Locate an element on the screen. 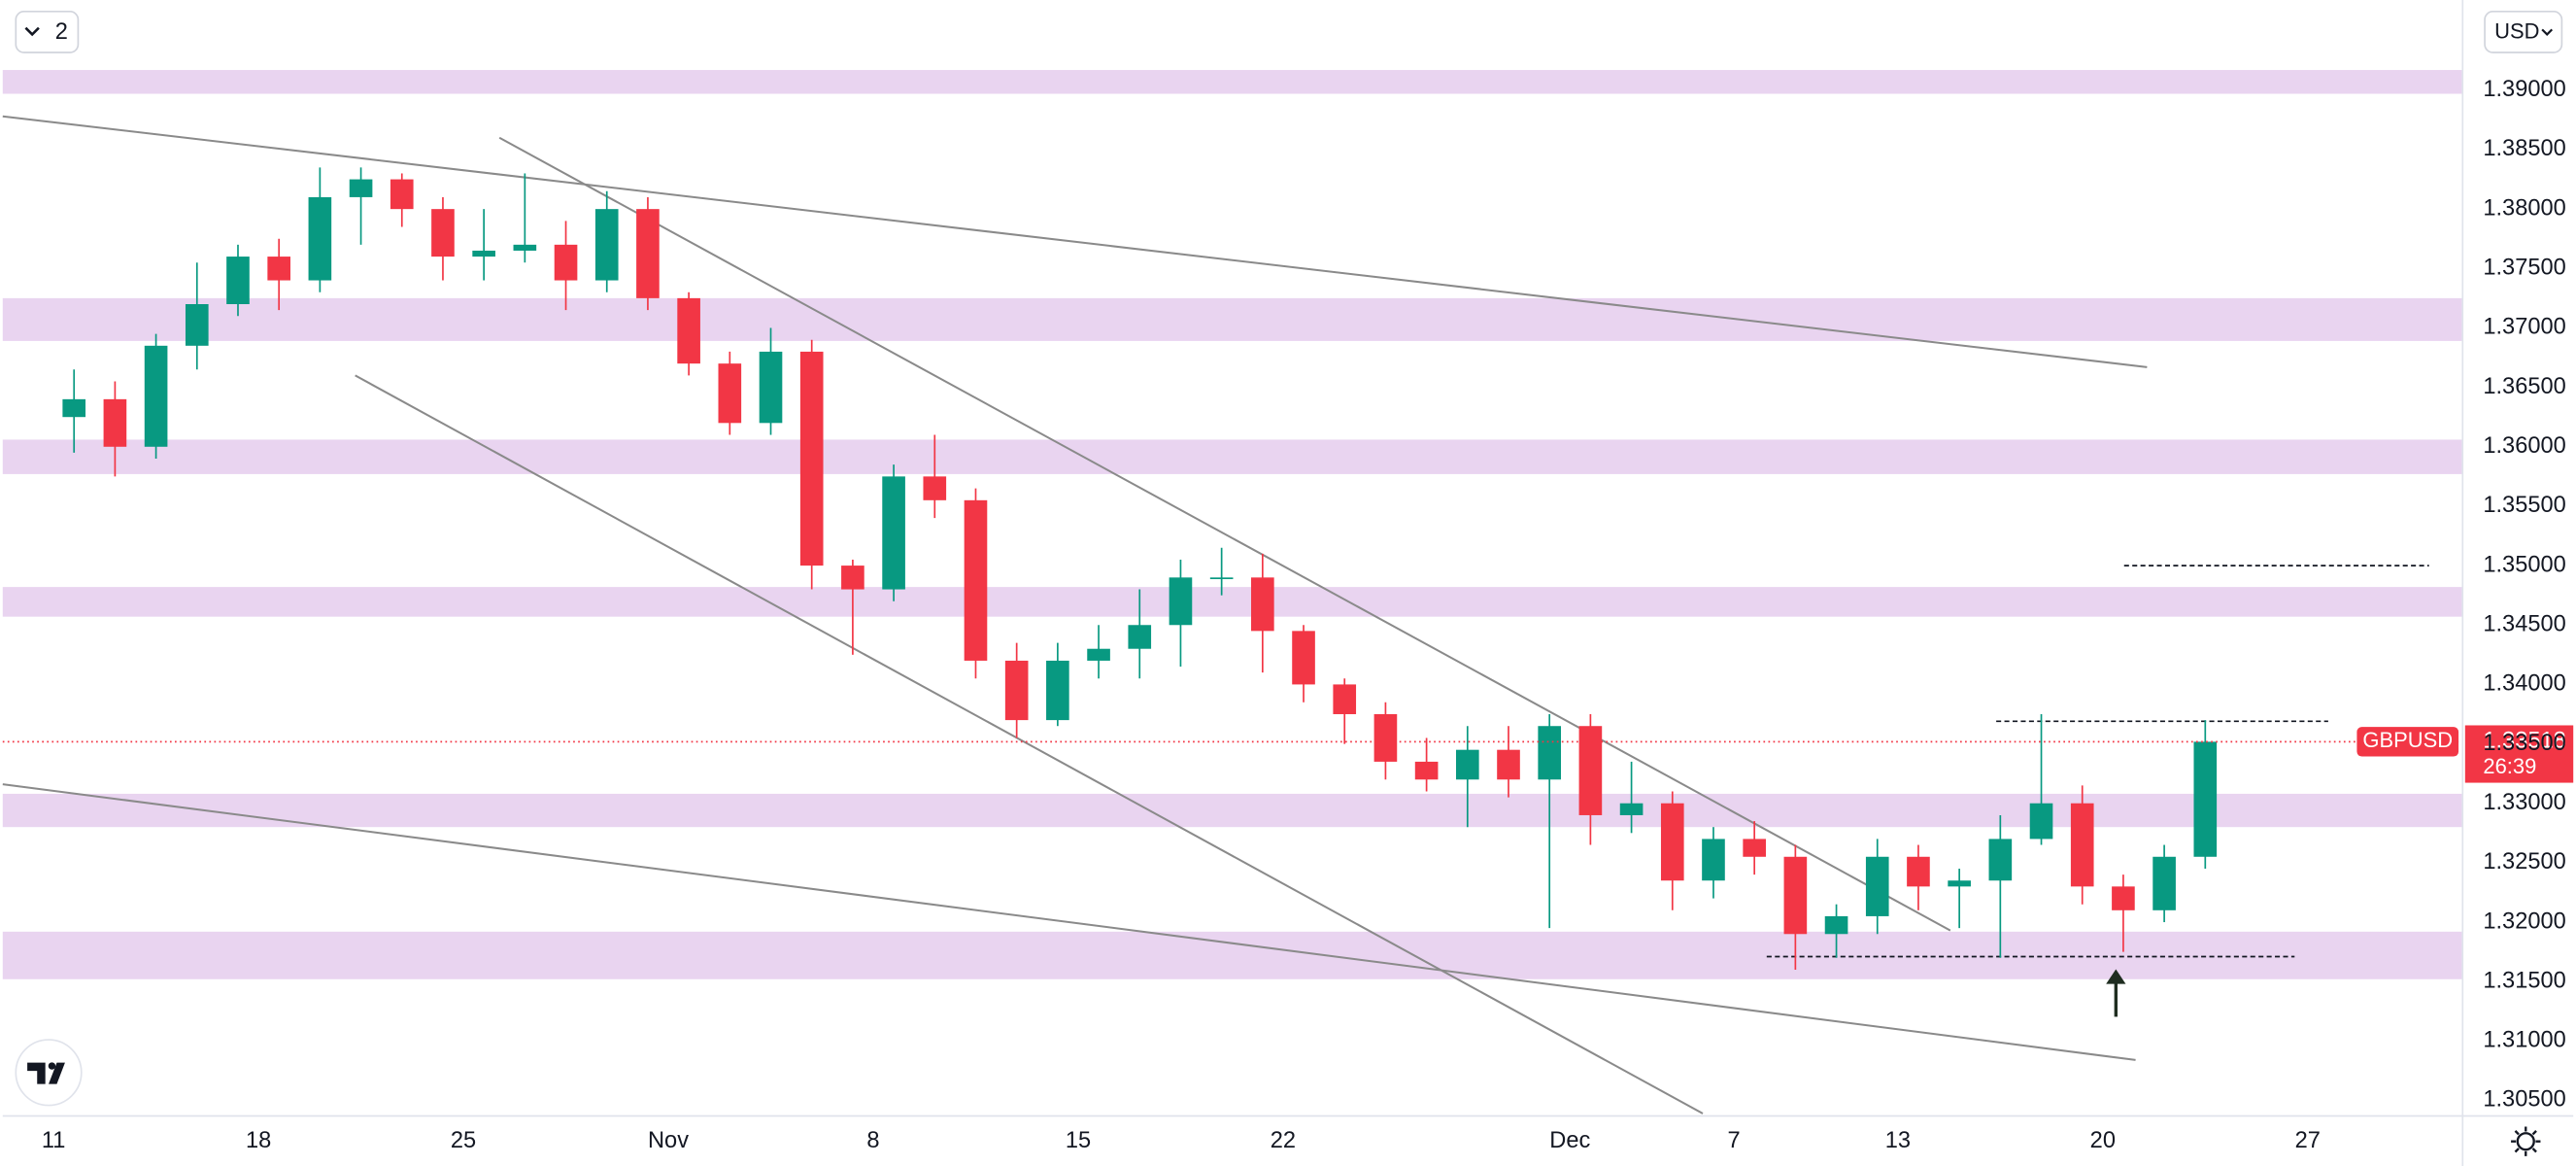 The image size is (2576, 1166). x-tick-label: 8 is located at coordinates (872, 1140).